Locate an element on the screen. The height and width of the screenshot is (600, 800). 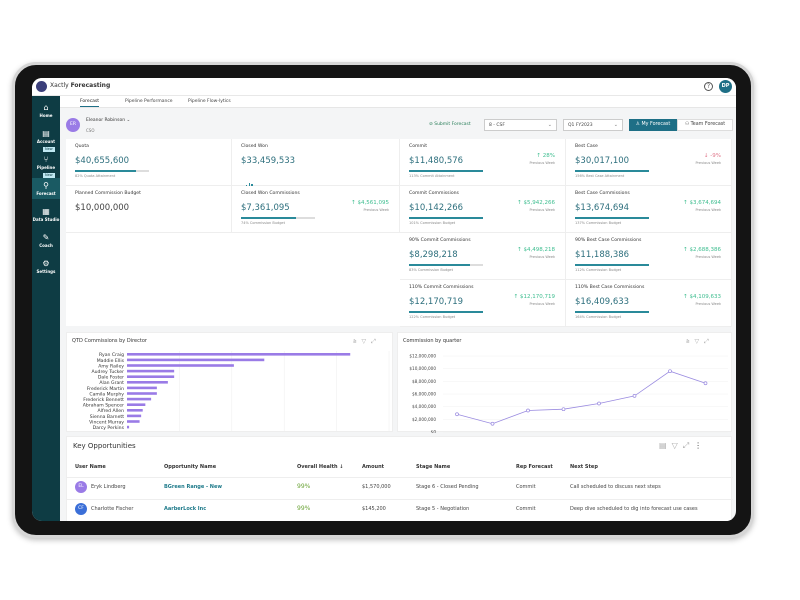
sidebar-item-pipeline: New ⑂ Pipeline is located at coordinates (46, 160).